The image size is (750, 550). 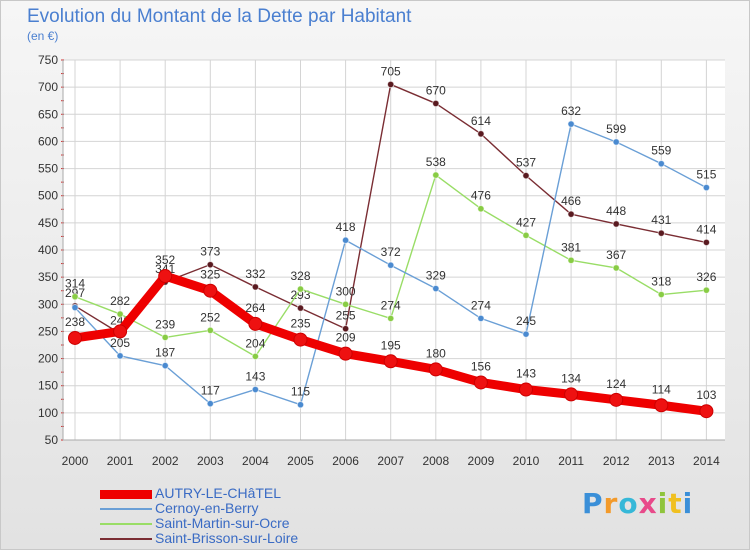 I want to click on x-tick-label: 2014, so click(x=706, y=461).